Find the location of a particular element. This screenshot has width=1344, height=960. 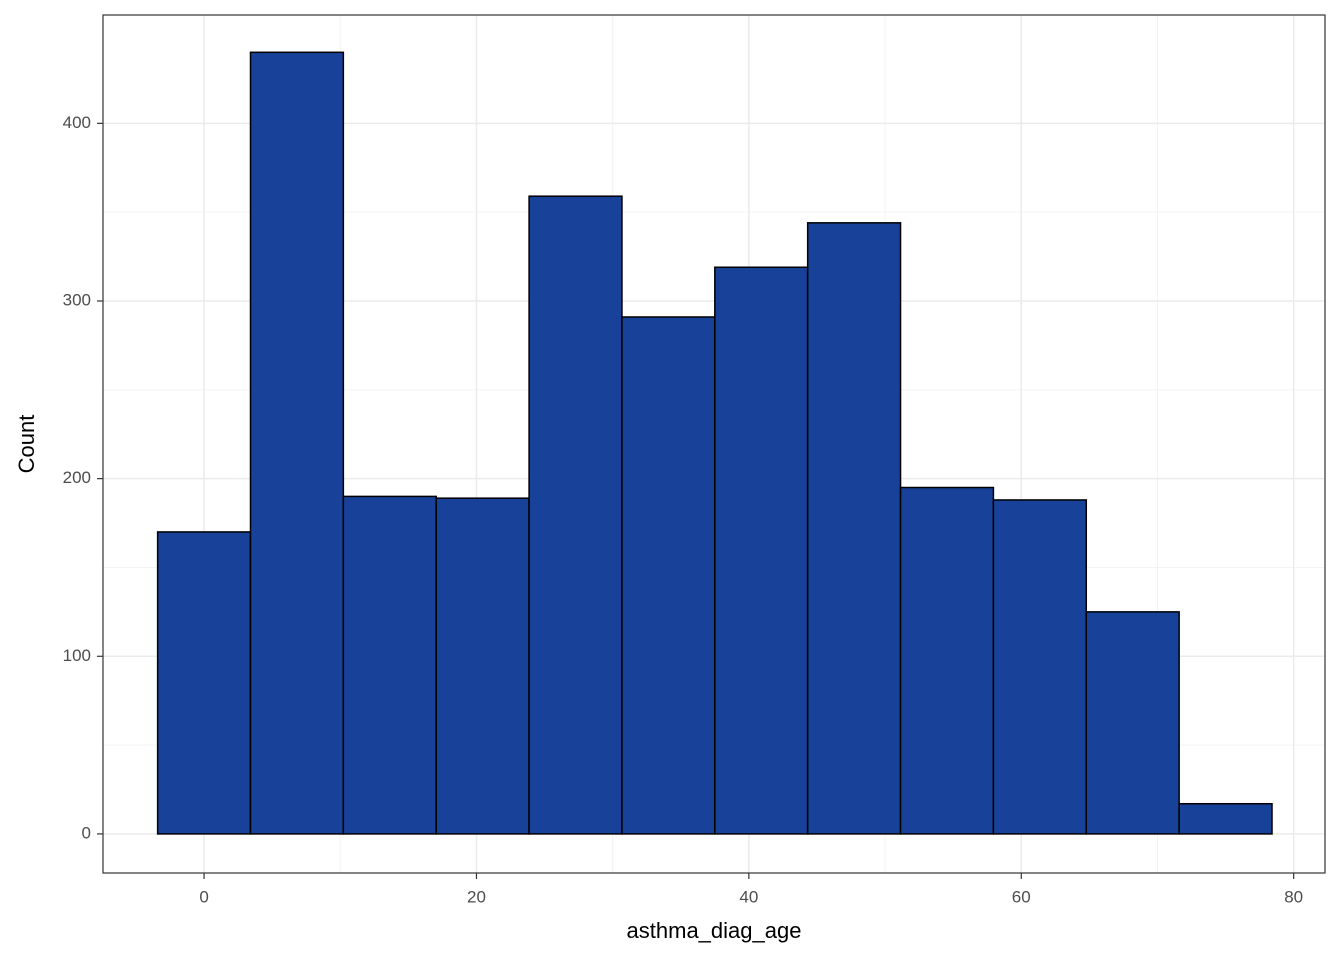

y-tick-label: 100 is located at coordinates (77, 655).